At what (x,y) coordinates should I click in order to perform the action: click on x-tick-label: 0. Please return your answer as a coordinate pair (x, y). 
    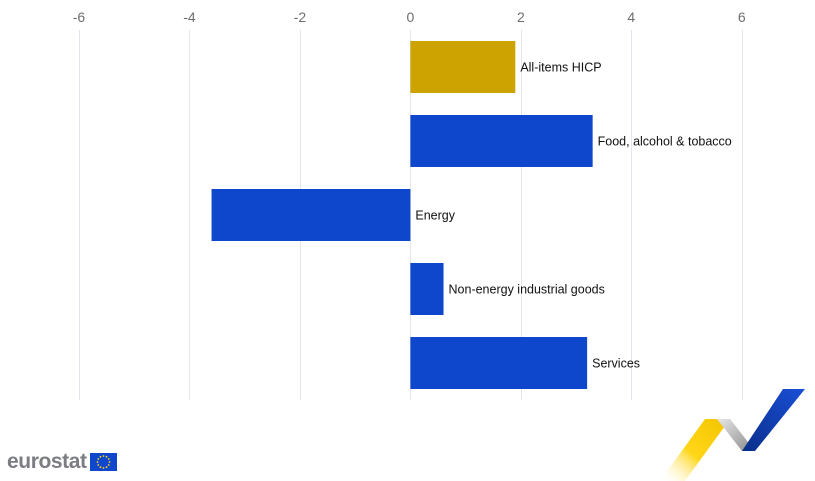
    Looking at the image, I should click on (410, 17).